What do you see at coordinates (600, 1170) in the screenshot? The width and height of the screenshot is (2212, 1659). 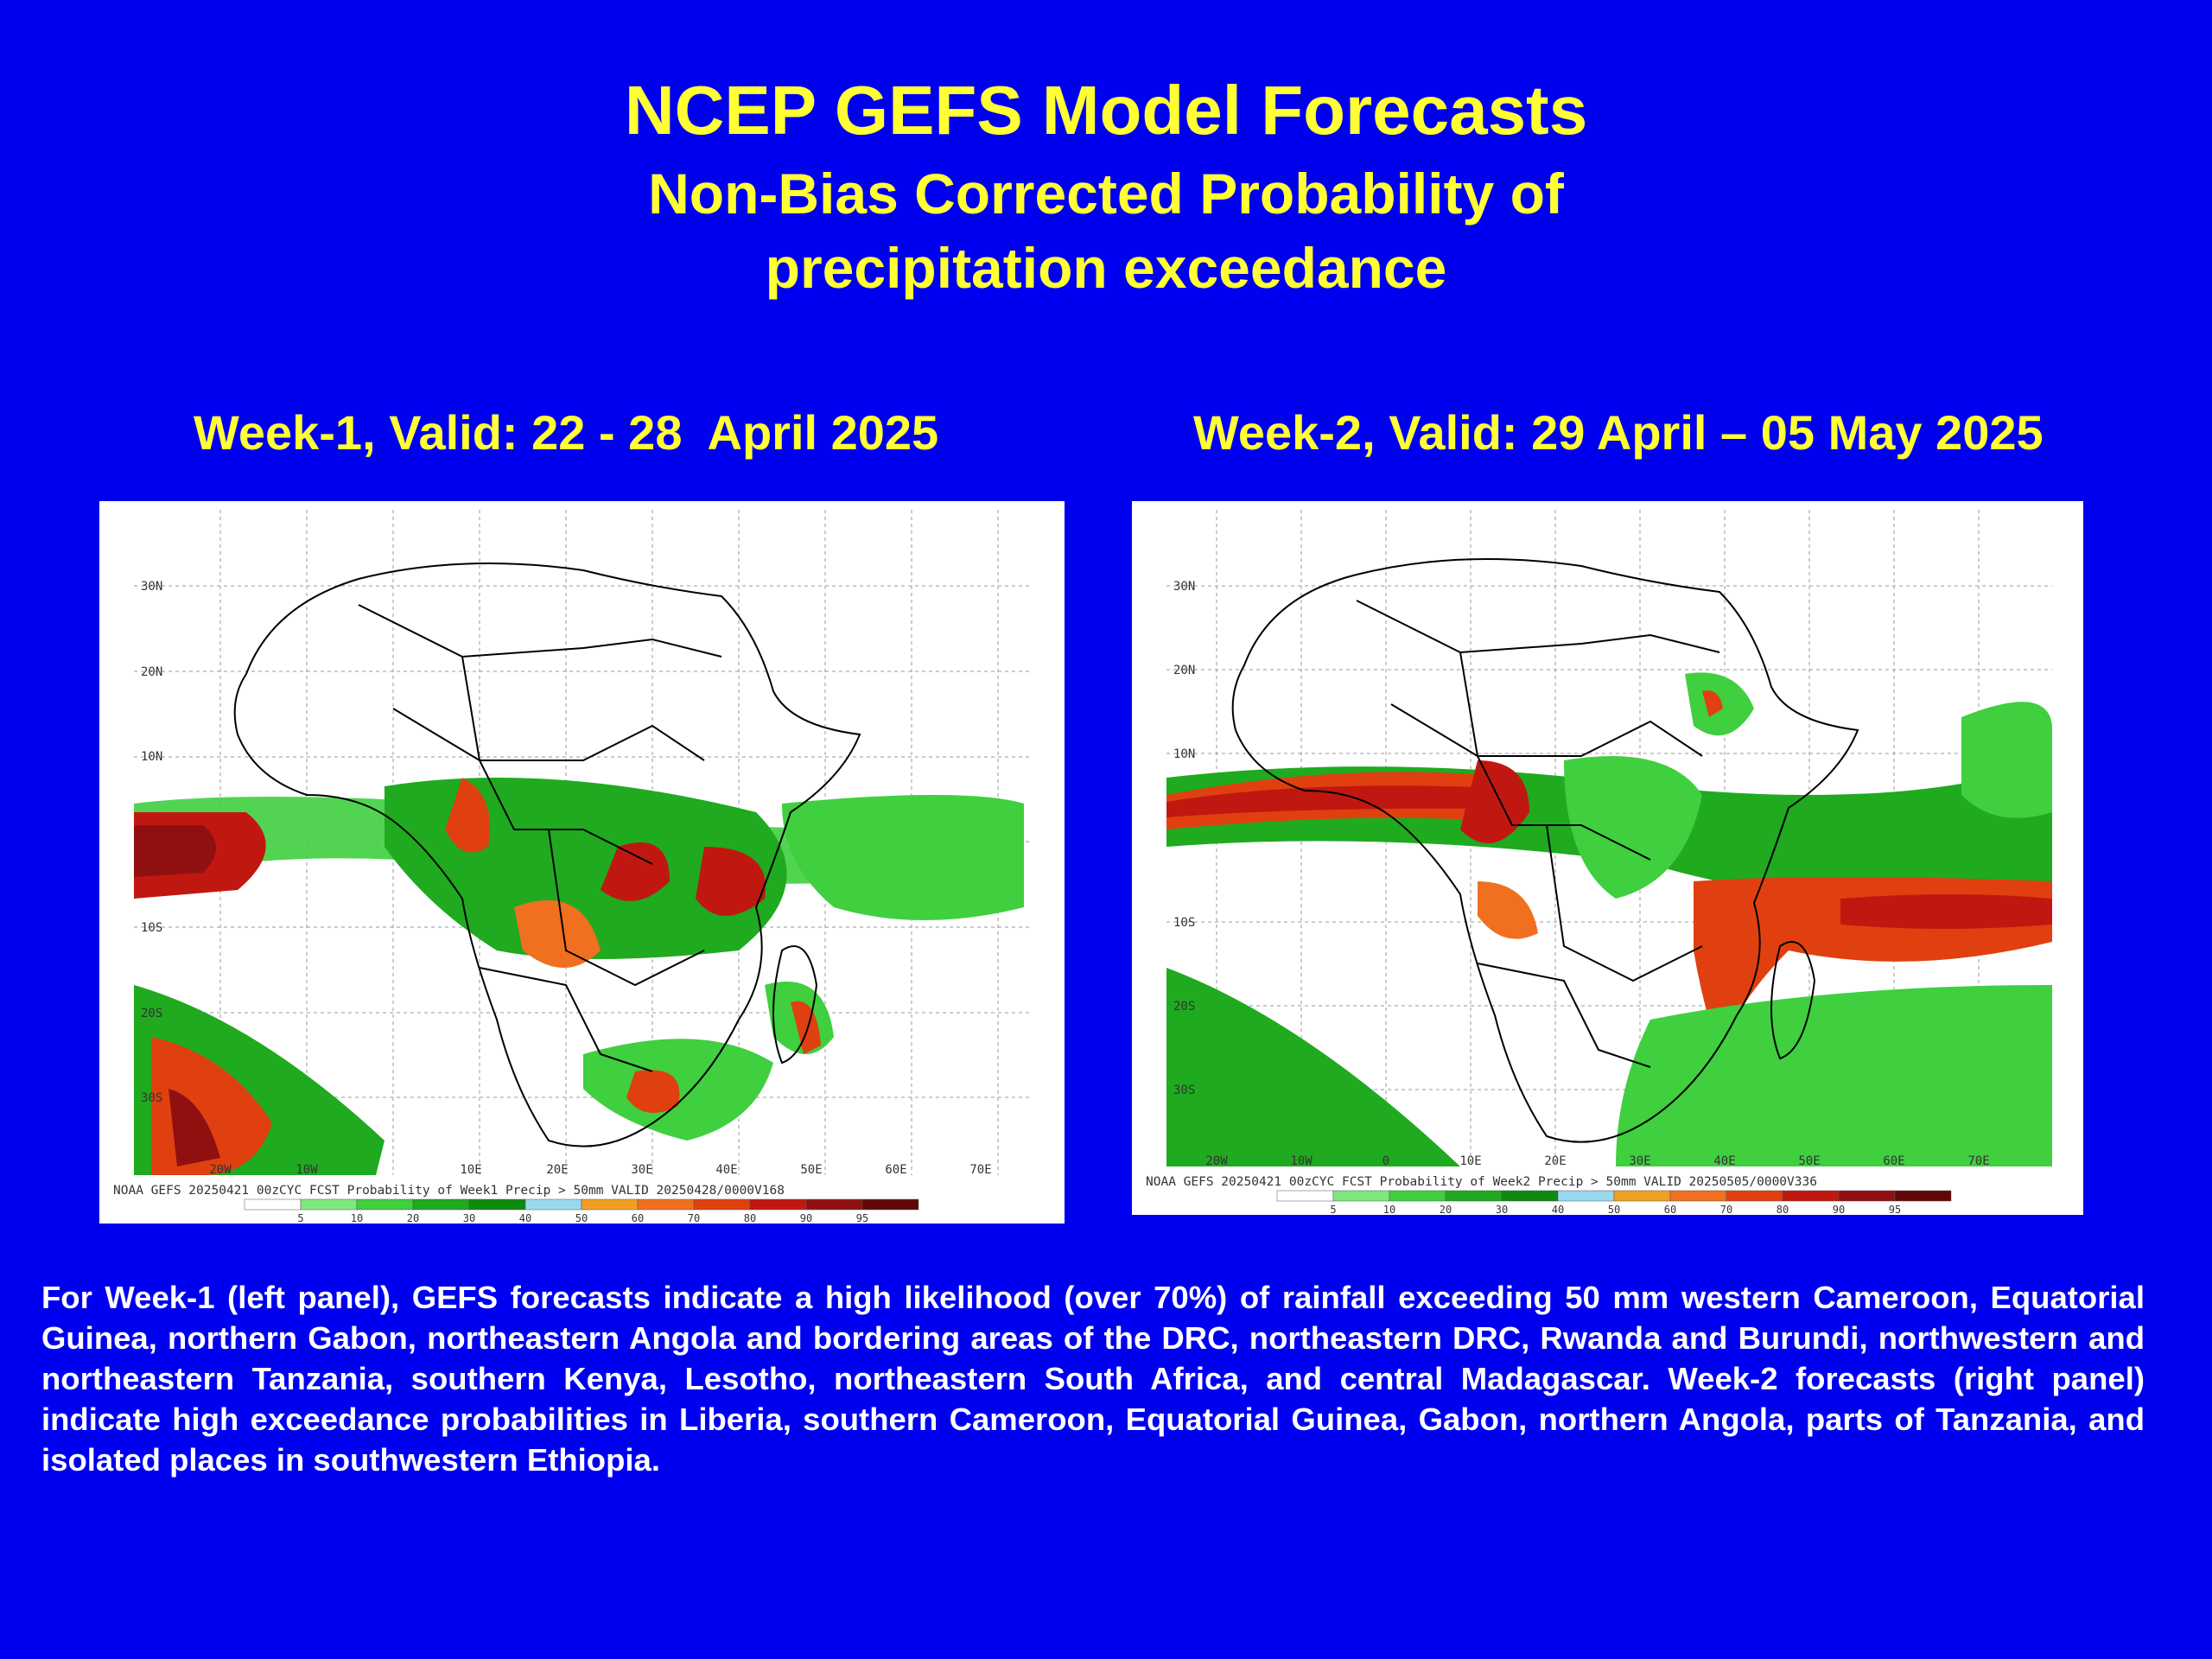 I see `lon-labels: 20W 10W 10E 20E 30E 40E 50E 60E 70E` at bounding box center [600, 1170].